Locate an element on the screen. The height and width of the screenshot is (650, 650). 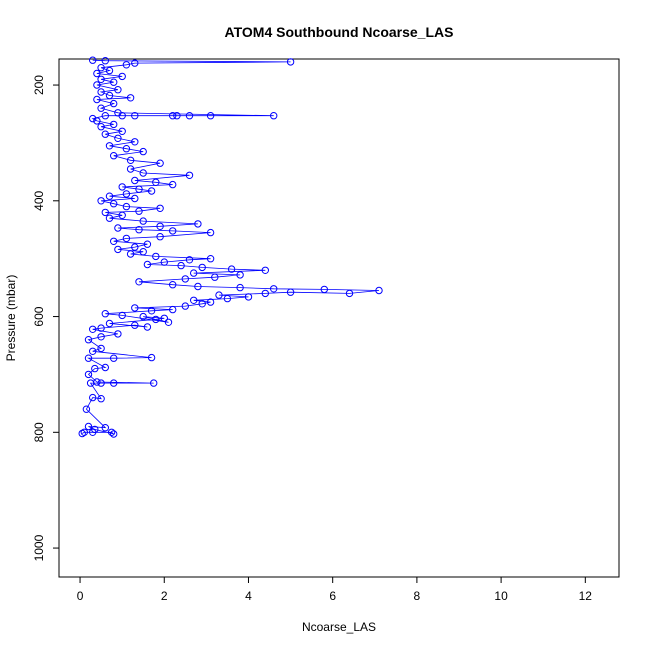
x-tick-label: 0 is located at coordinates (80, 596).